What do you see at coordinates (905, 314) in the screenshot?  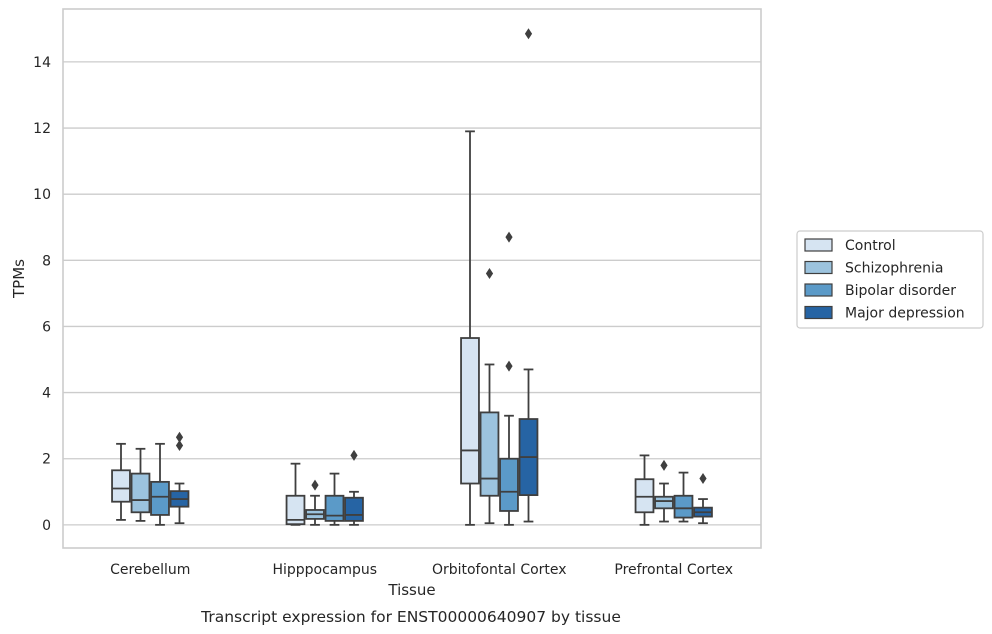 I see `legend-label: Major depression` at bounding box center [905, 314].